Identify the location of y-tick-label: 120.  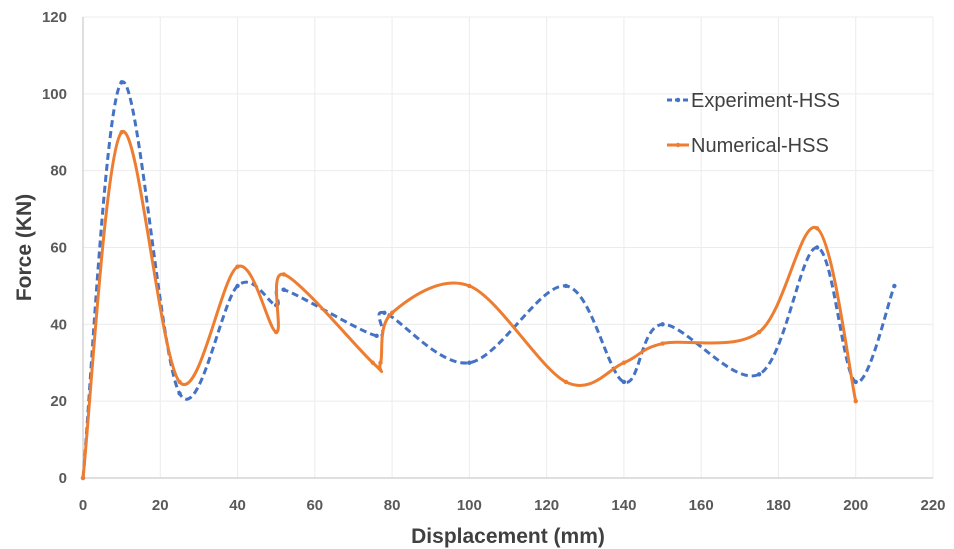
(54, 17).